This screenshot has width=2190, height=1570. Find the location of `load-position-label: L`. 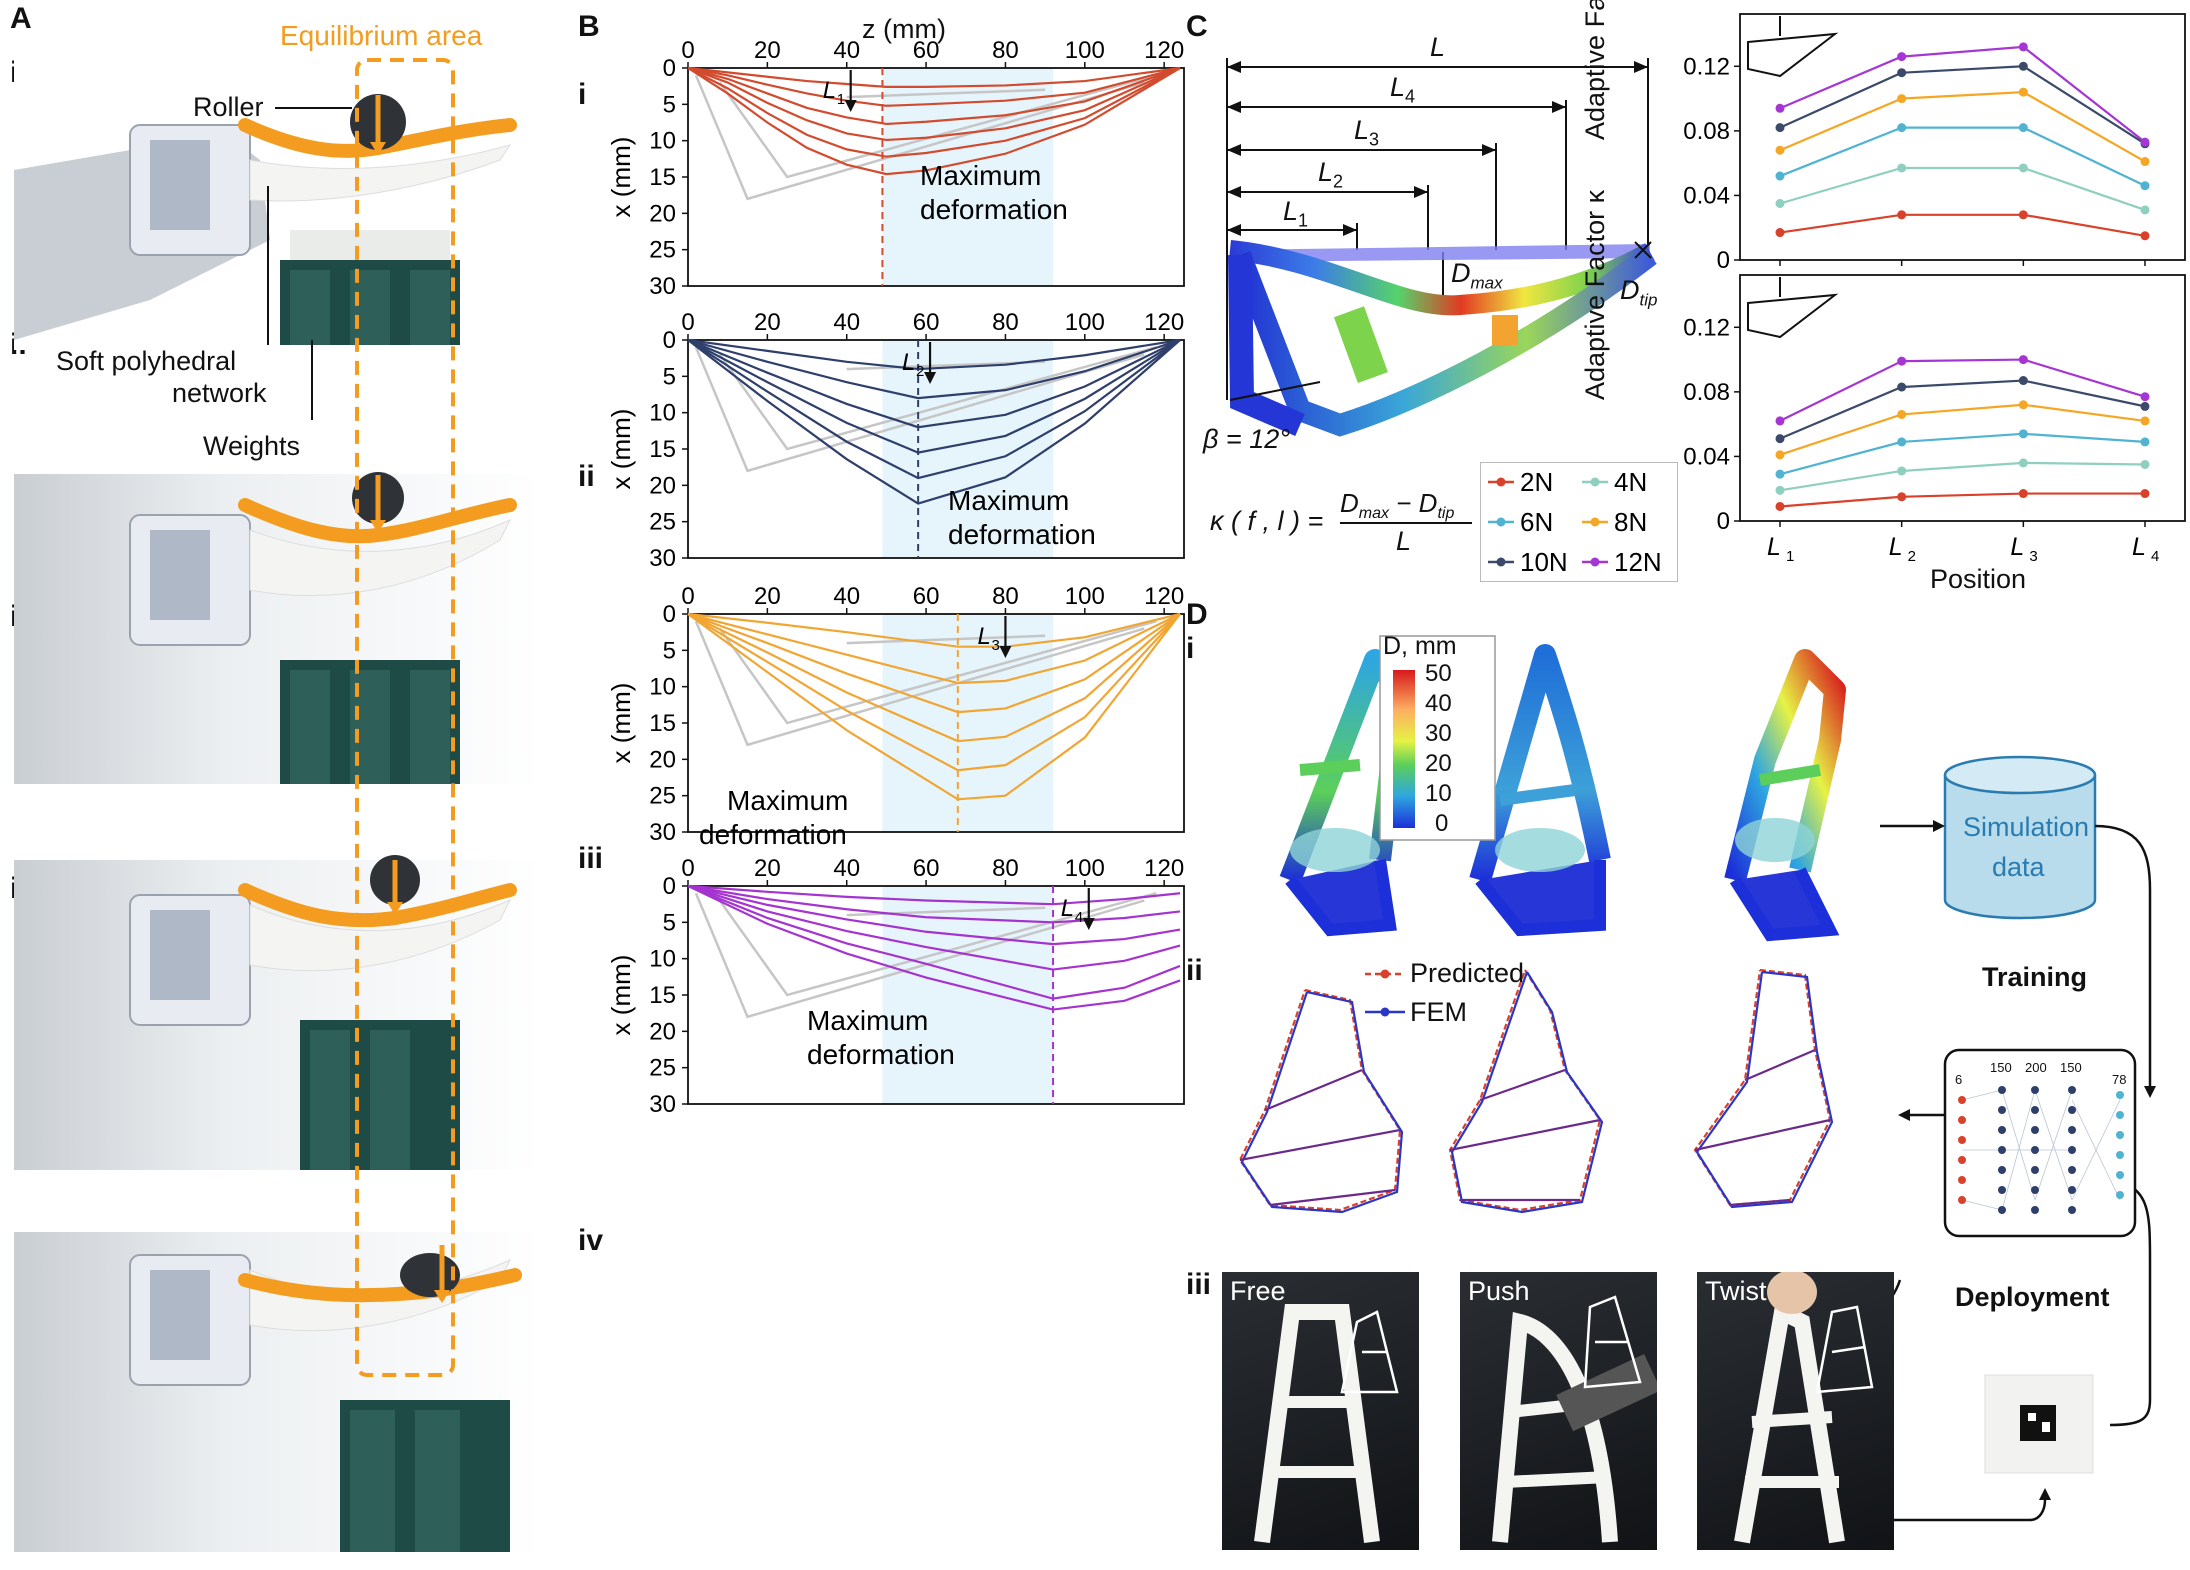

load-position-label: L is located at coordinates (908, 362).